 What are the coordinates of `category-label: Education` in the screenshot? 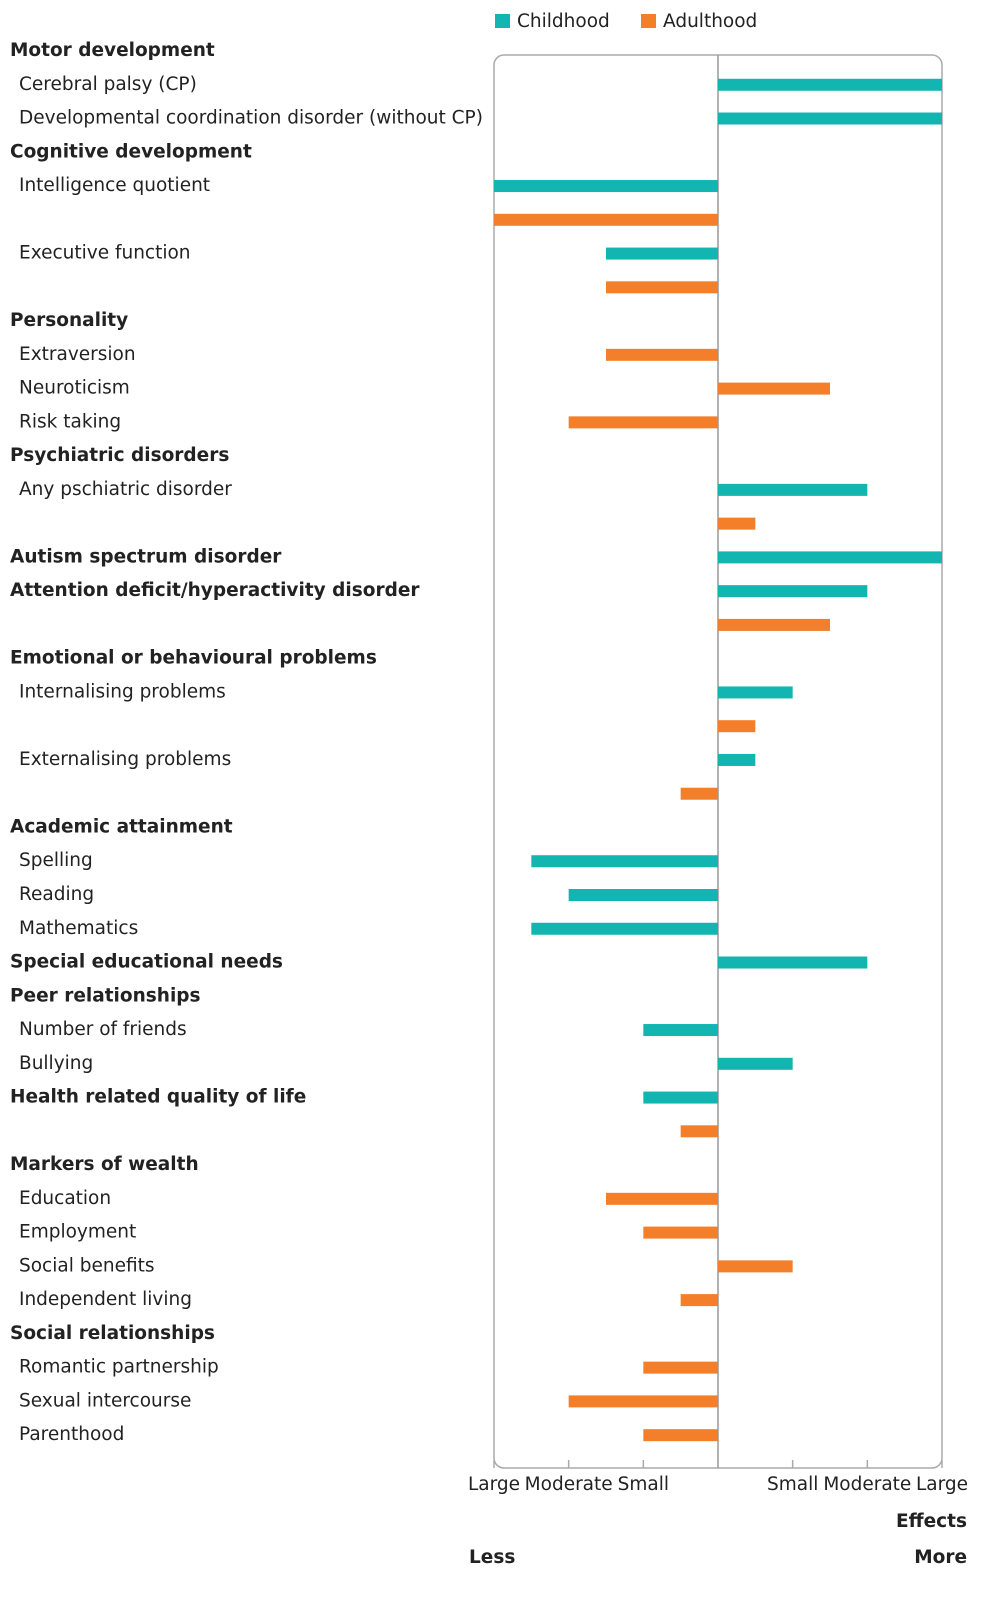 It's located at (65, 1198).